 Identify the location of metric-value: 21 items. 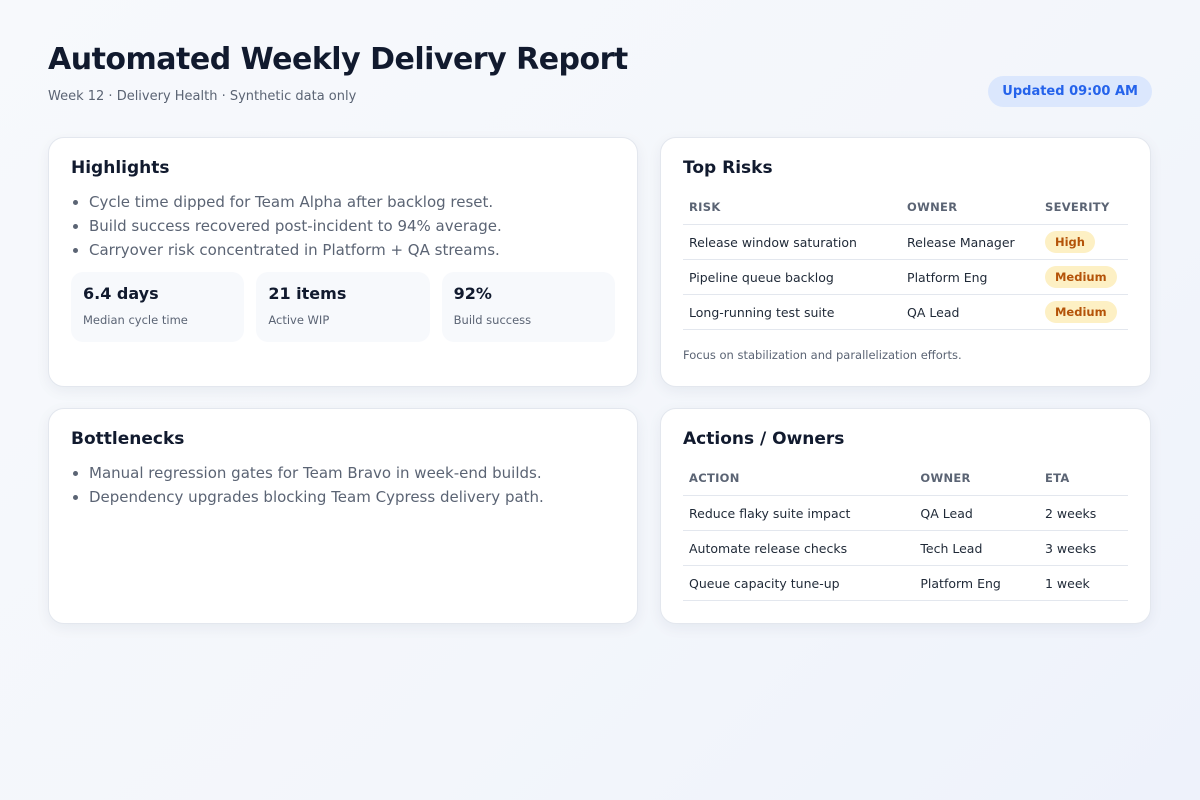
(307, 293).